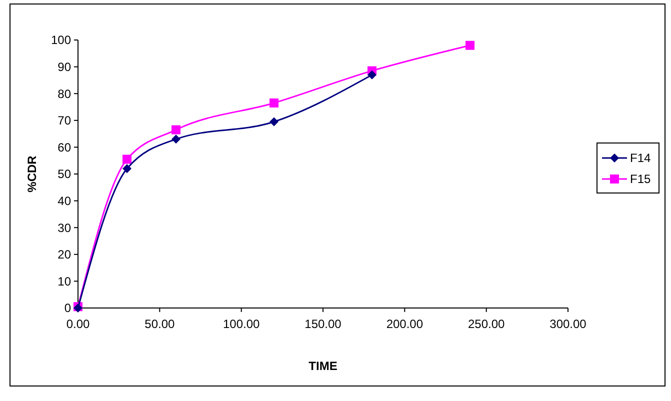 This screenshot has width=671, height=401. Describe the element at coordinates (61, 40) in the screenshot. I see `y-tick-label: 100` at that location.